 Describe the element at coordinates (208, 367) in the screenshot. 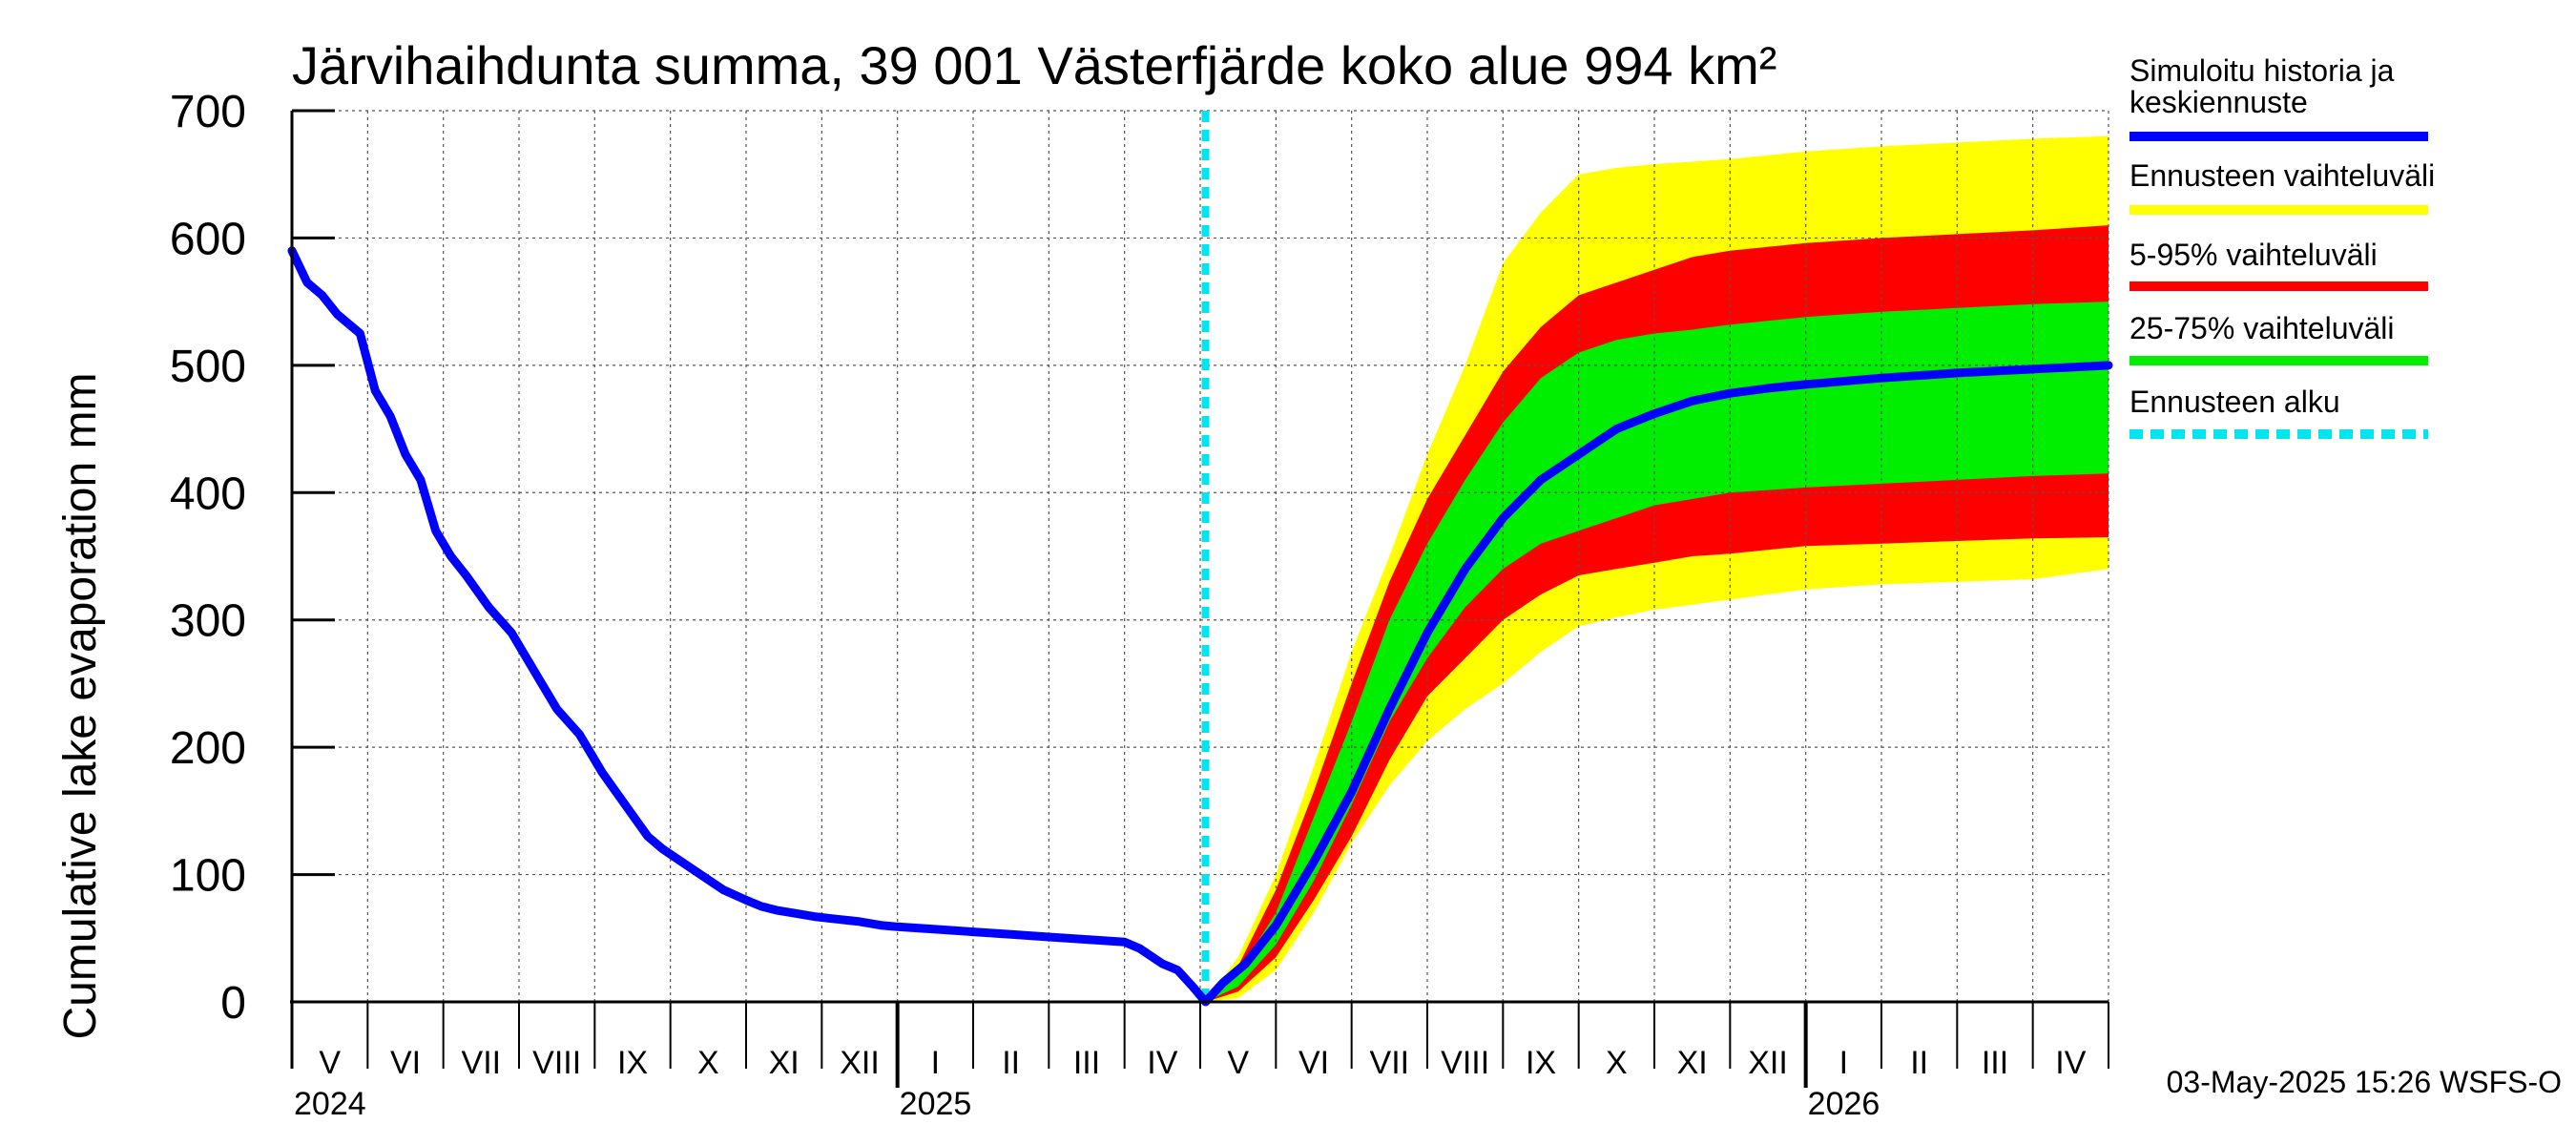

I see `y-tick-label: 500` at that location.